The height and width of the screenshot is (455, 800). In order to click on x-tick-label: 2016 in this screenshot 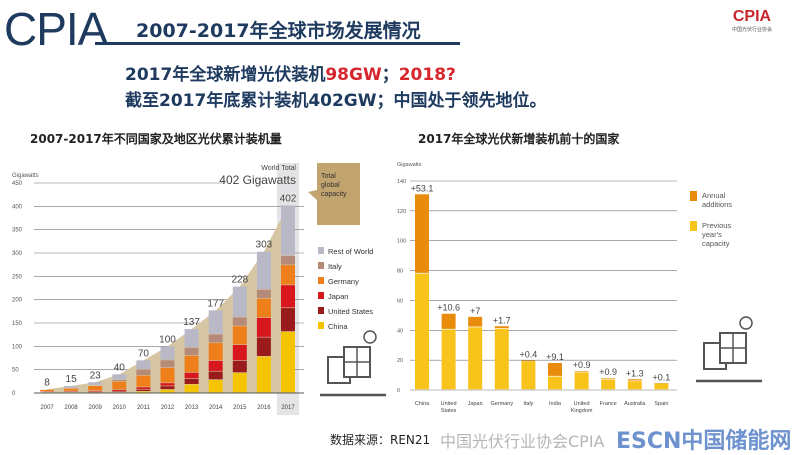, I will do `click(264, 408)`.